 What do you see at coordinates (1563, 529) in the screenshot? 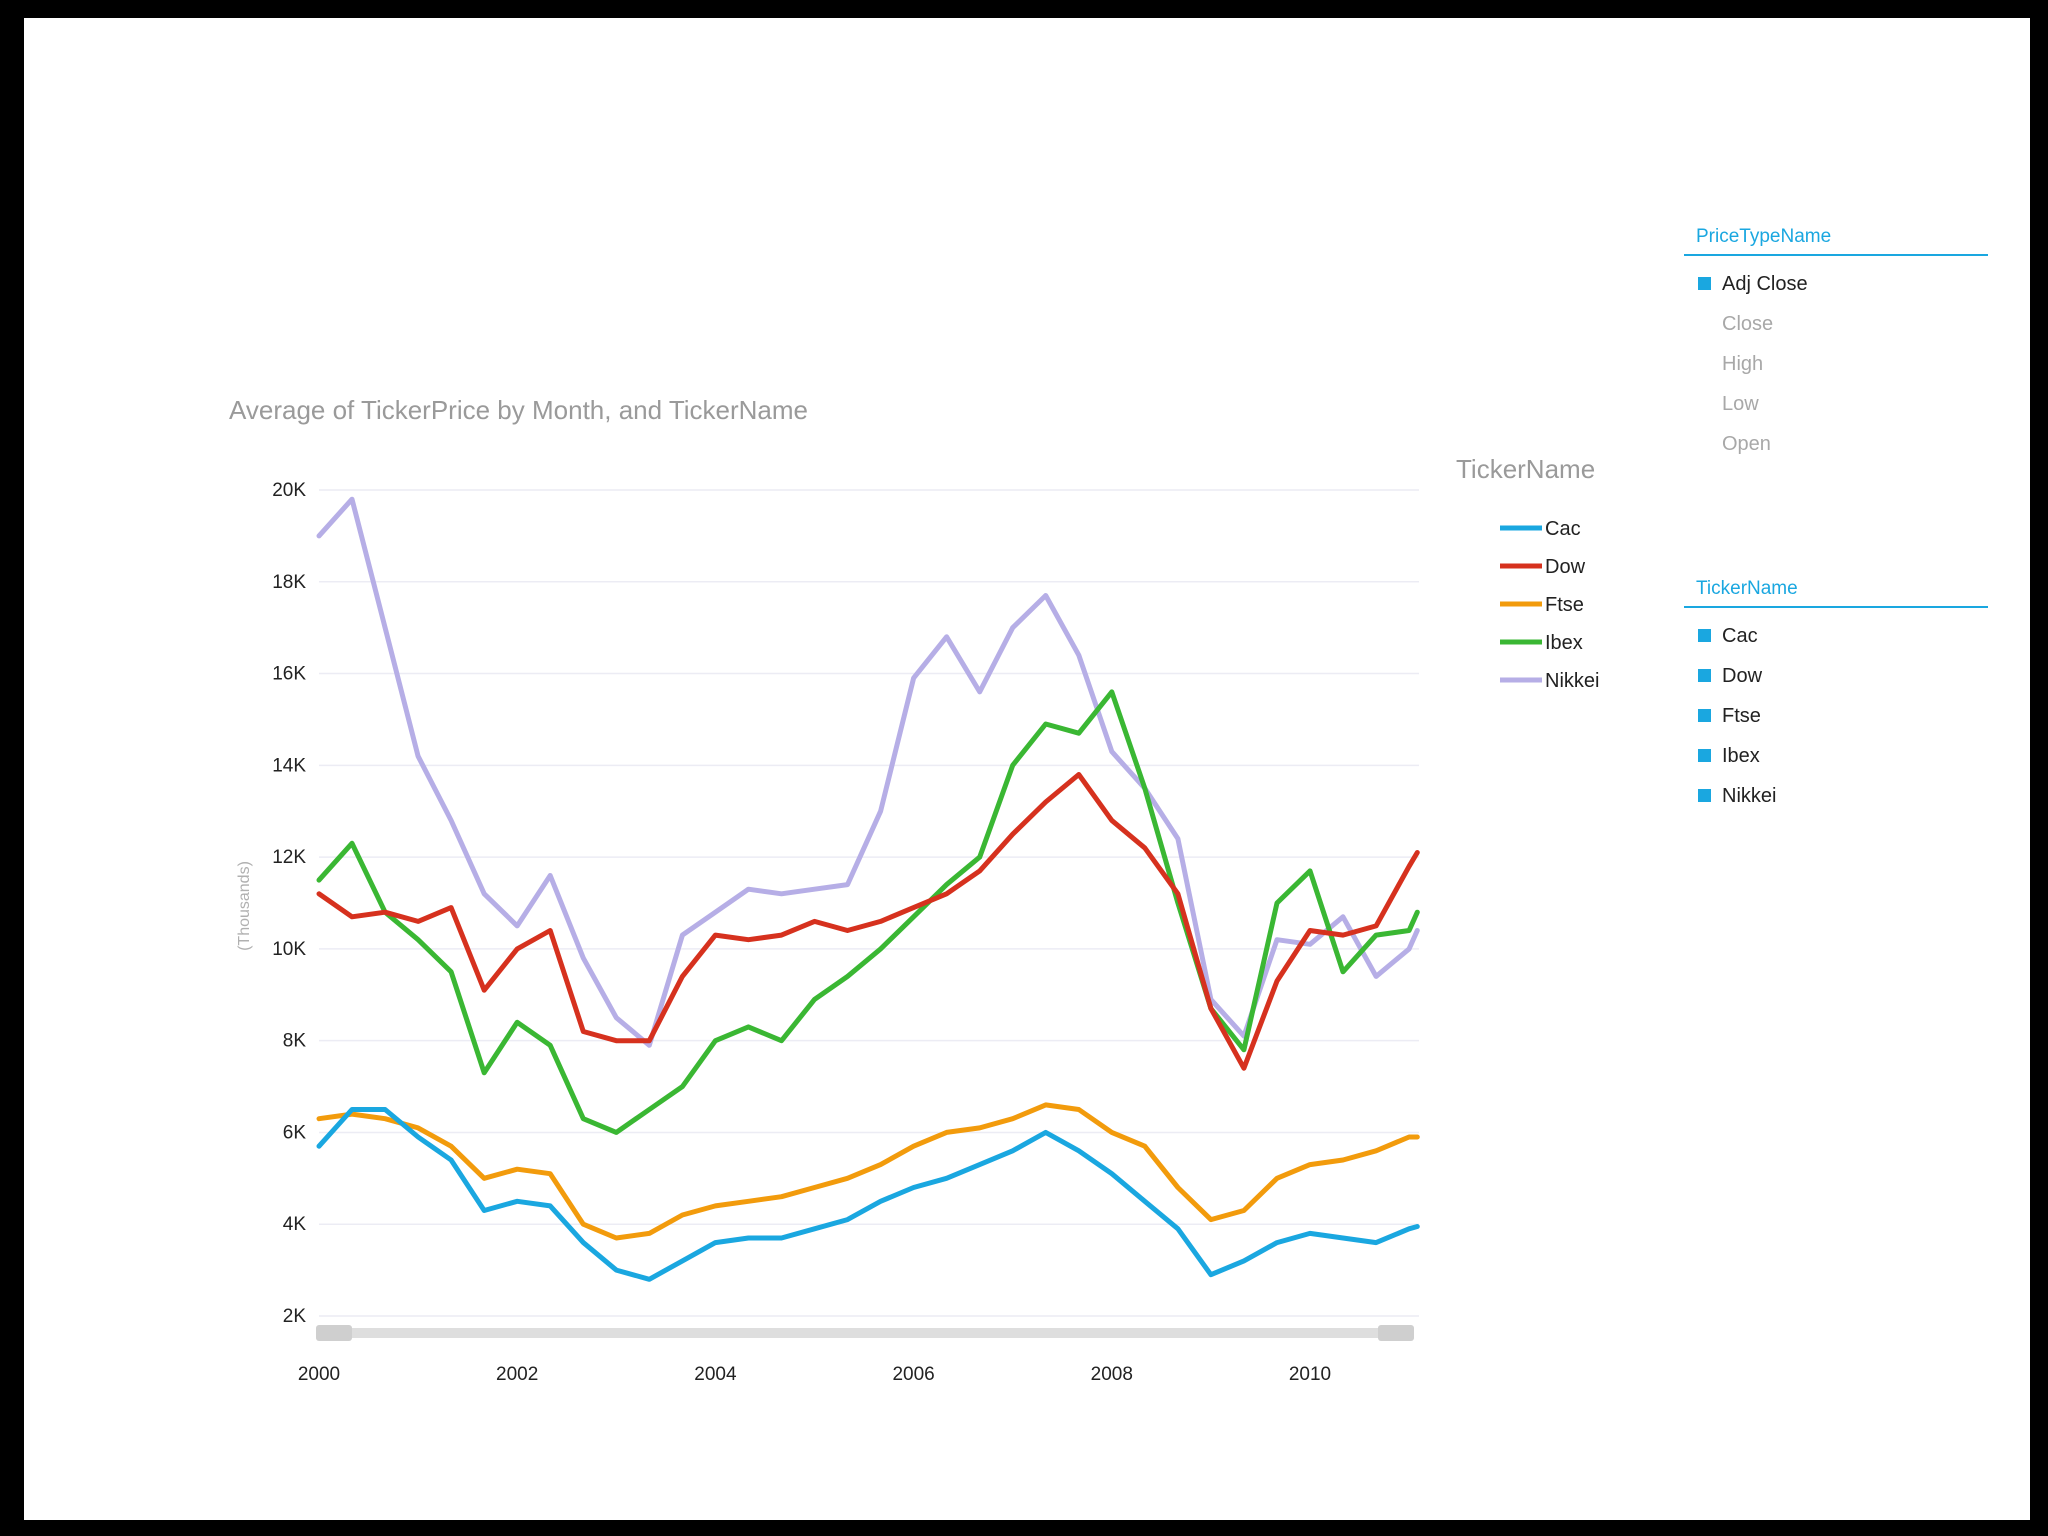
I see `legend-label: Cac` at bounding box center [1563, 529].